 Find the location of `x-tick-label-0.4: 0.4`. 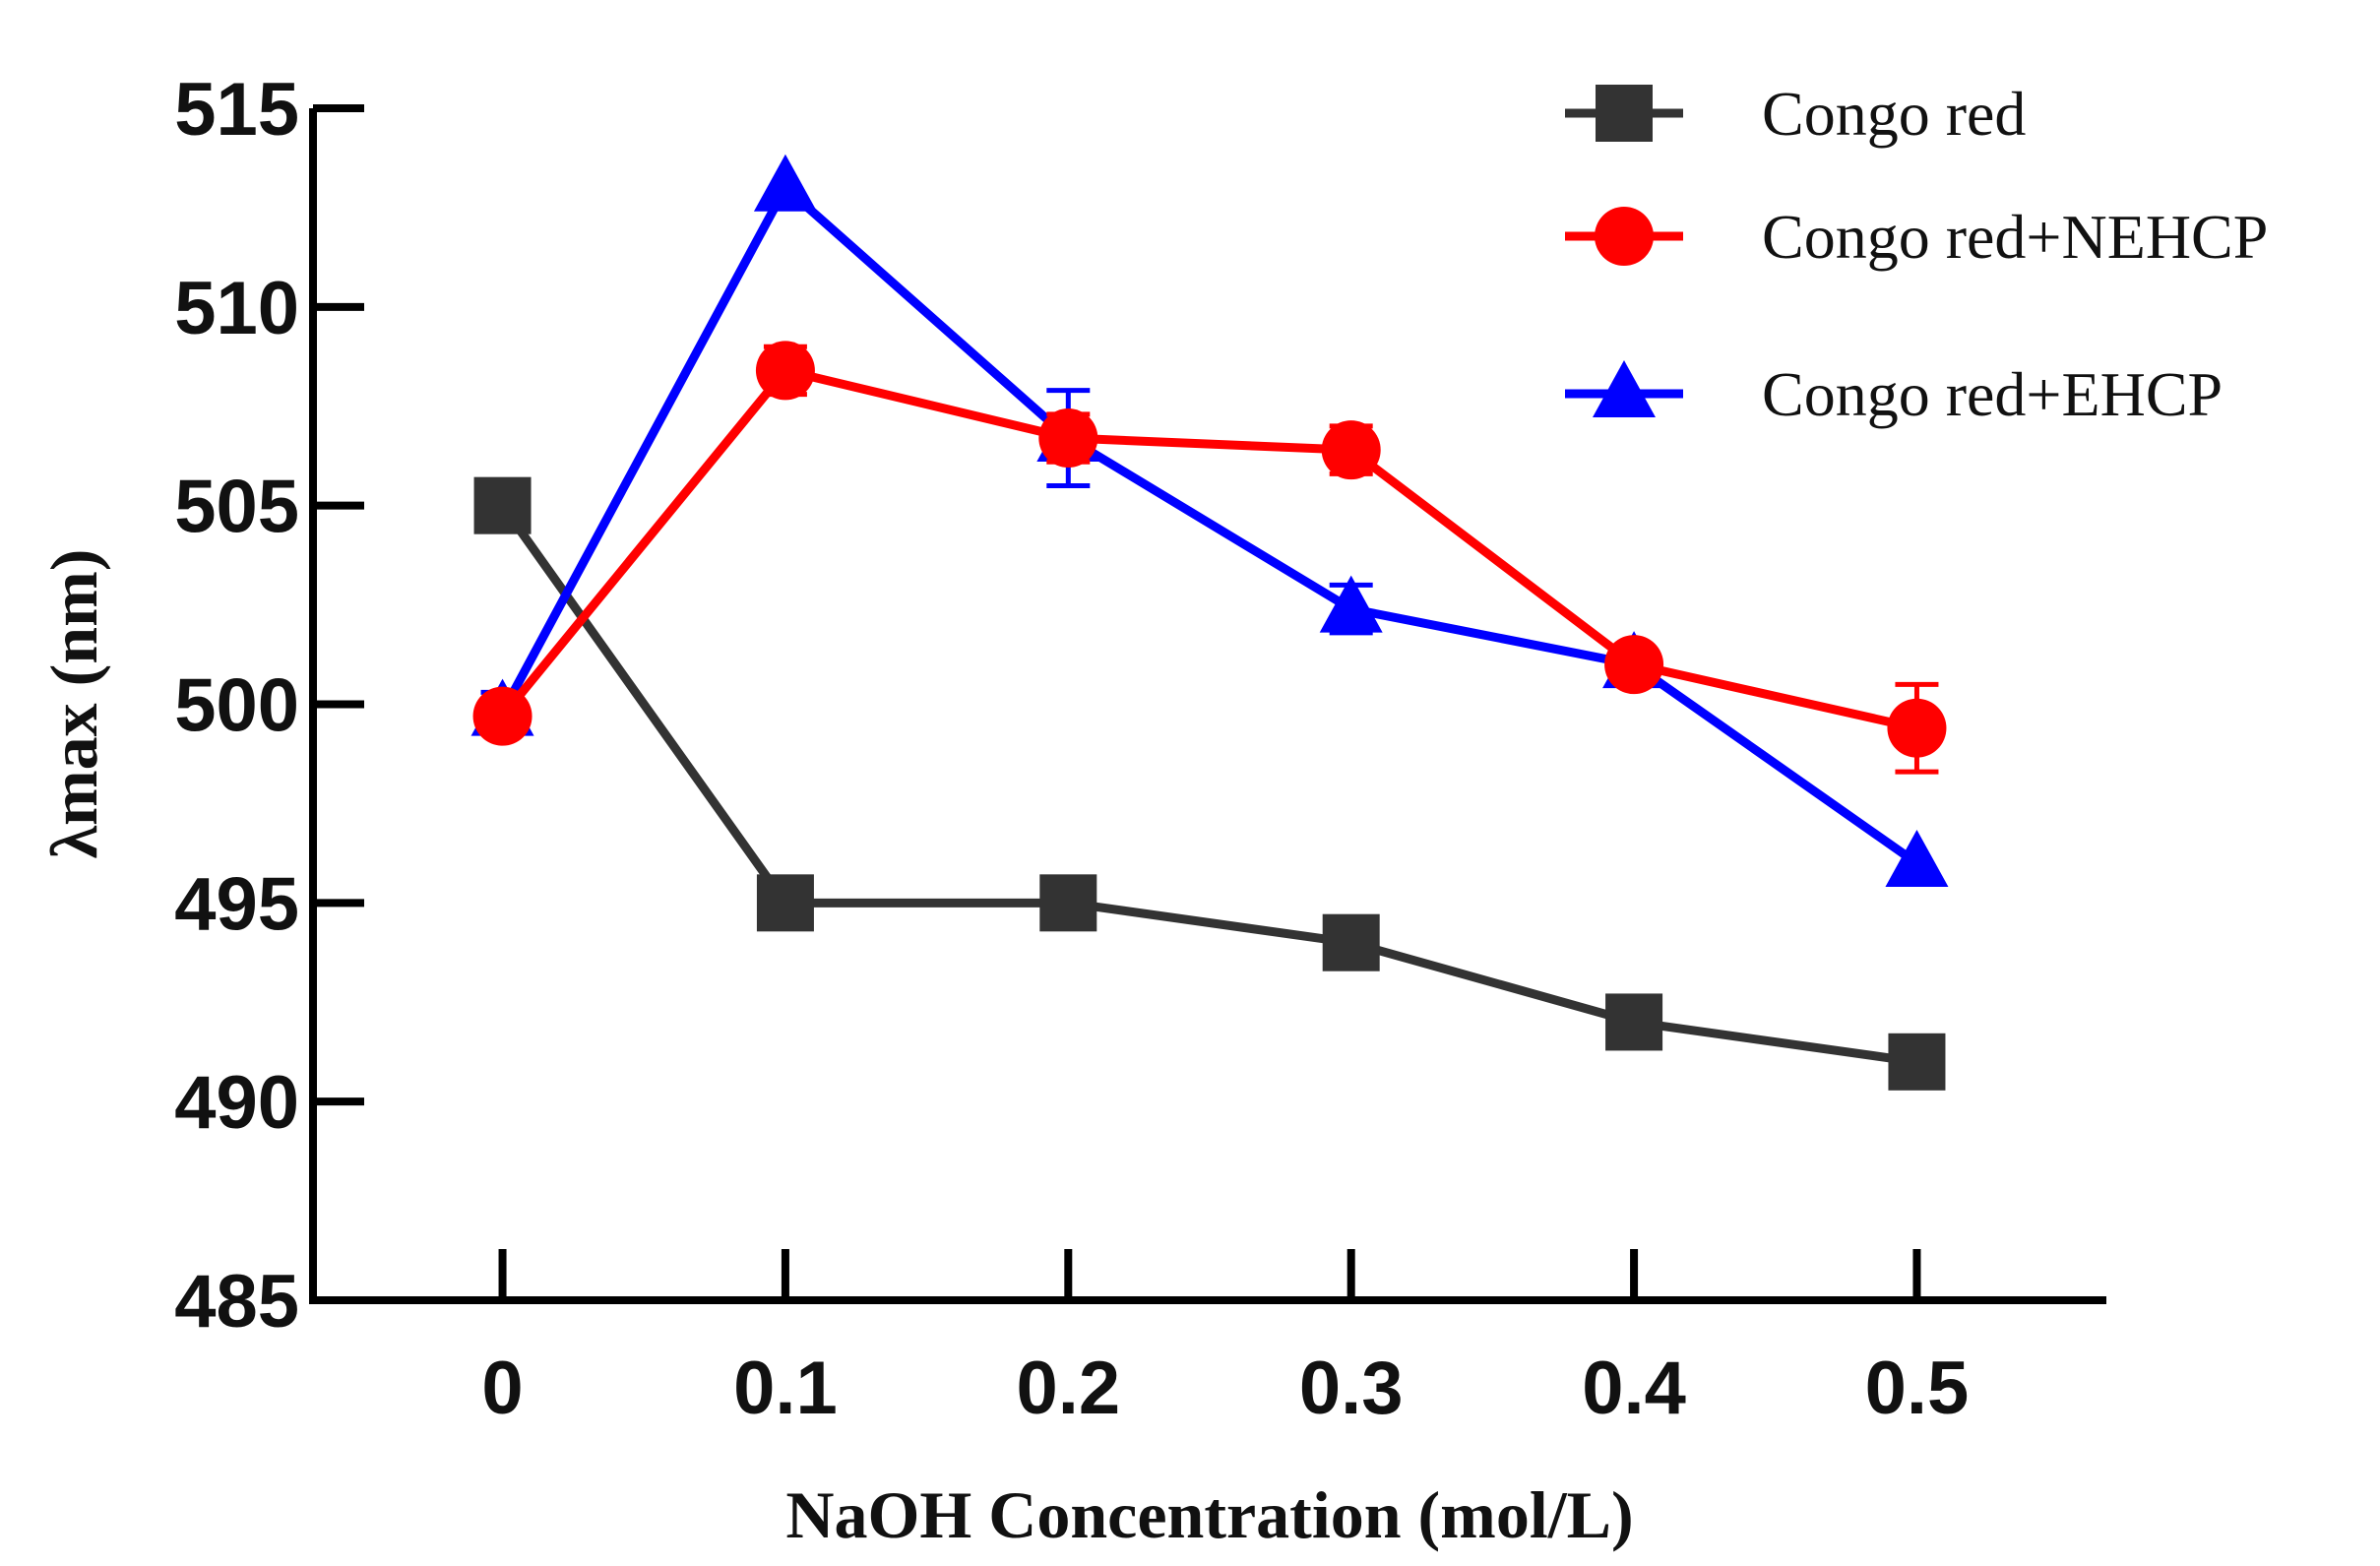

x-tick-label-0.4: 0.4 is located at coordinates (1634, 1388).